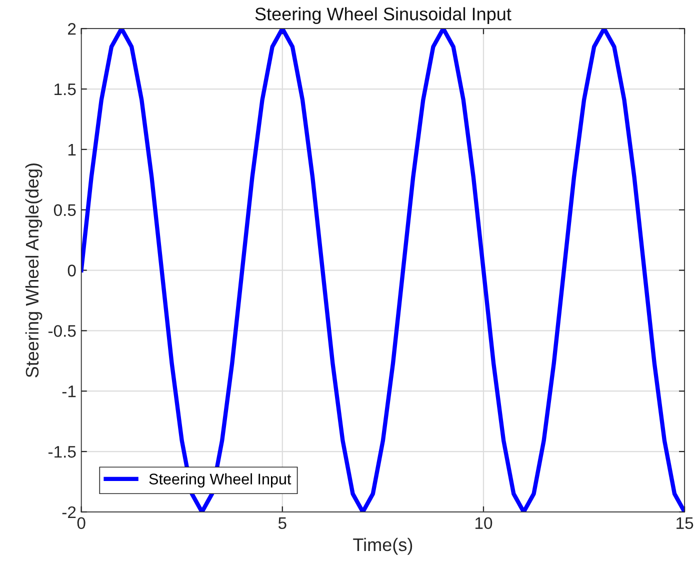  What do you see at coordinates (62, 331) in the screenshot?
I see `y-tick-label: -0.5` at bounding box center [62, 331].